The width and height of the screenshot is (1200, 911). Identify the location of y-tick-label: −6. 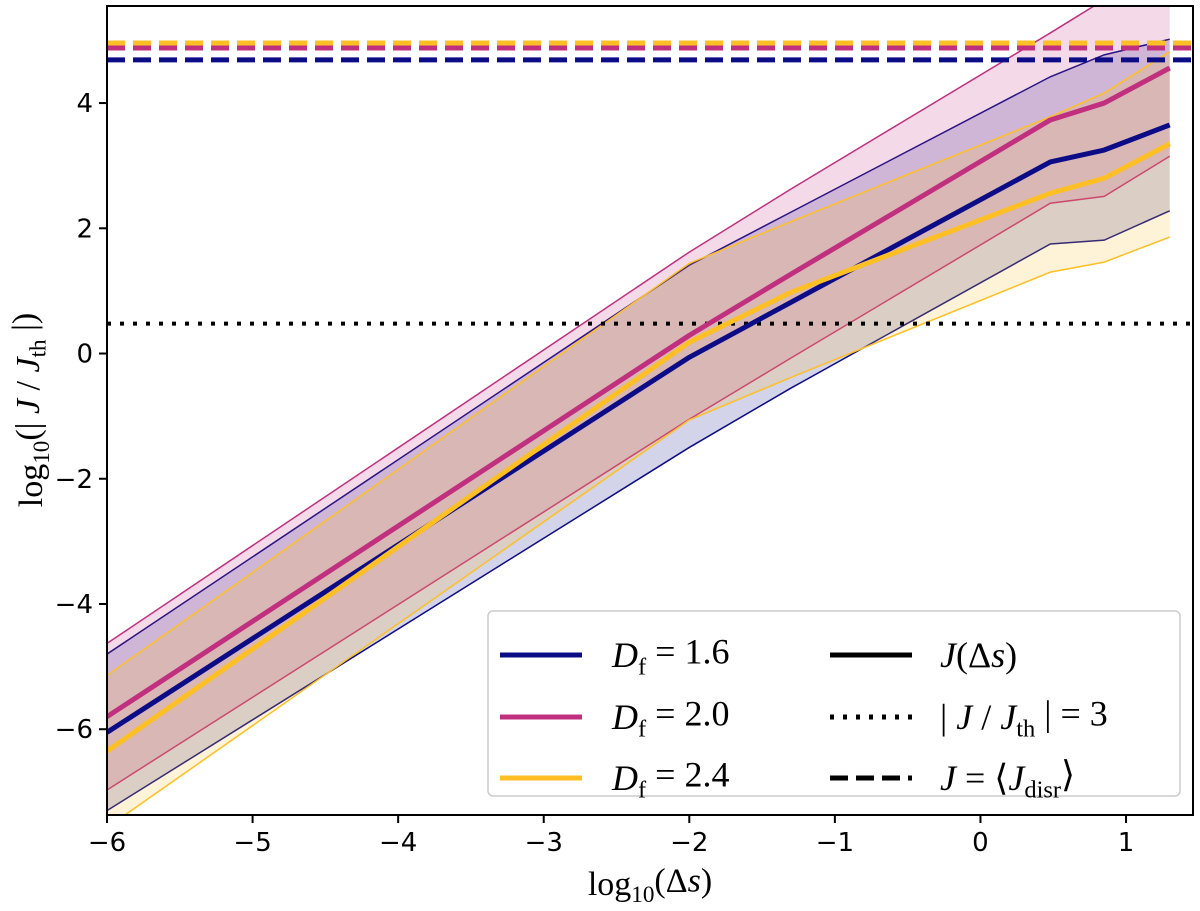
(74, 730).